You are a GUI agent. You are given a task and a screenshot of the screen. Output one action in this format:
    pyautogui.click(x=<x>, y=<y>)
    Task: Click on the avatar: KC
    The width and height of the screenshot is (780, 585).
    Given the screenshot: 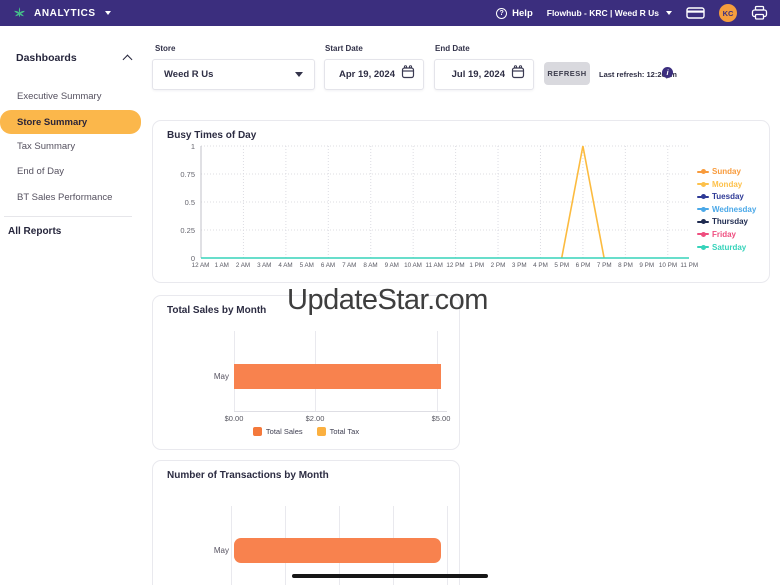 What is the action you would take?
    pyautogui.click(x=728, y=13)
    